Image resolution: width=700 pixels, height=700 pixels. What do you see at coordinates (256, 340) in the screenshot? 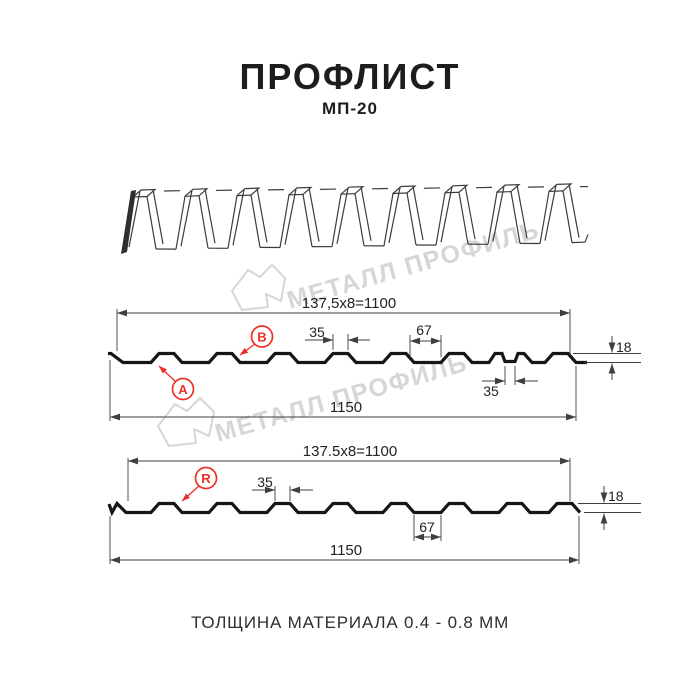
I see `callout-b: B` at bounding box center [256, 340].